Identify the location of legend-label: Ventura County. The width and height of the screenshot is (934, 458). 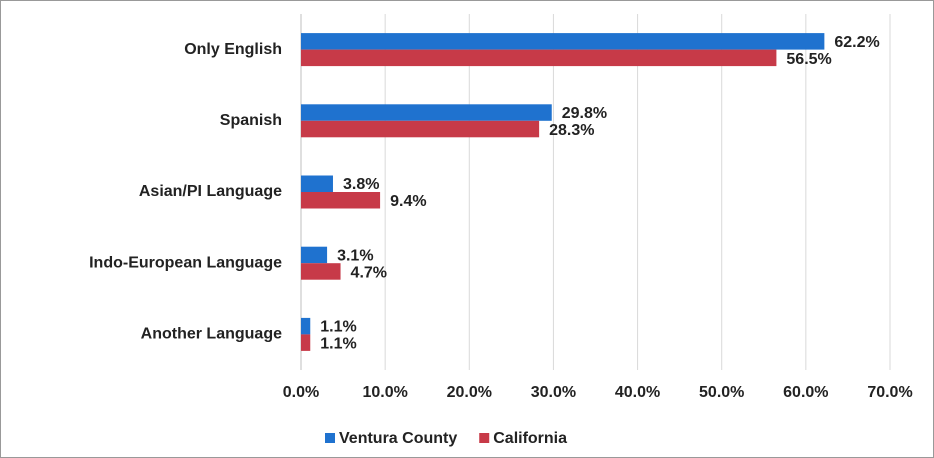
(398, 438).